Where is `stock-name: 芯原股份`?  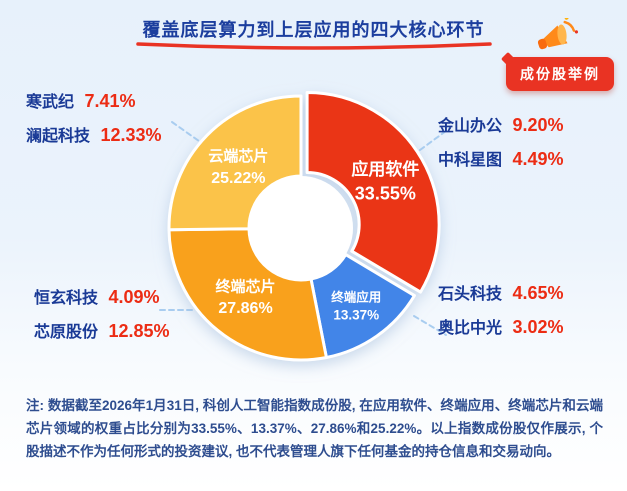
stock-name: 芯原股份 is located at coordinates (66, 332).